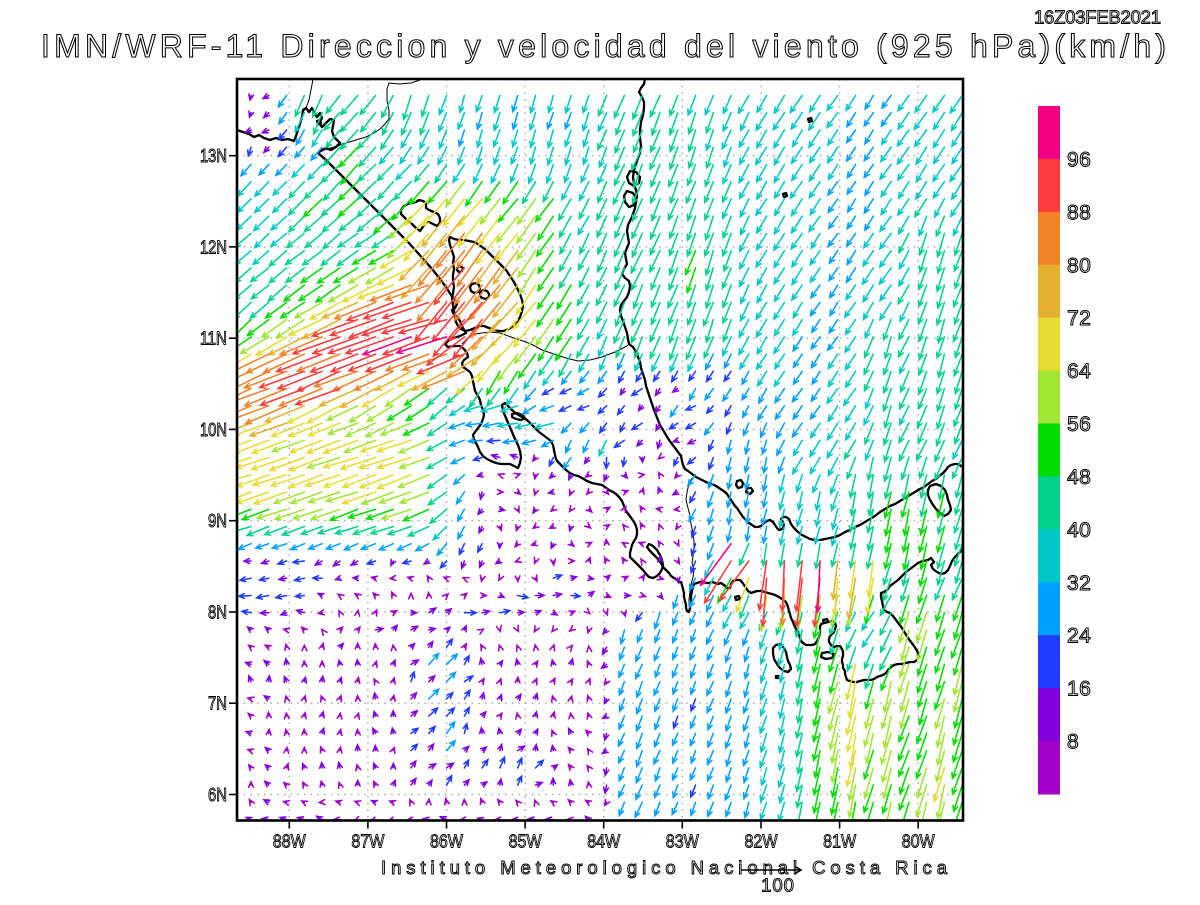 This screenshot has width=1200, height=905. I want to click on svg-text: 100, so click(778, 885).